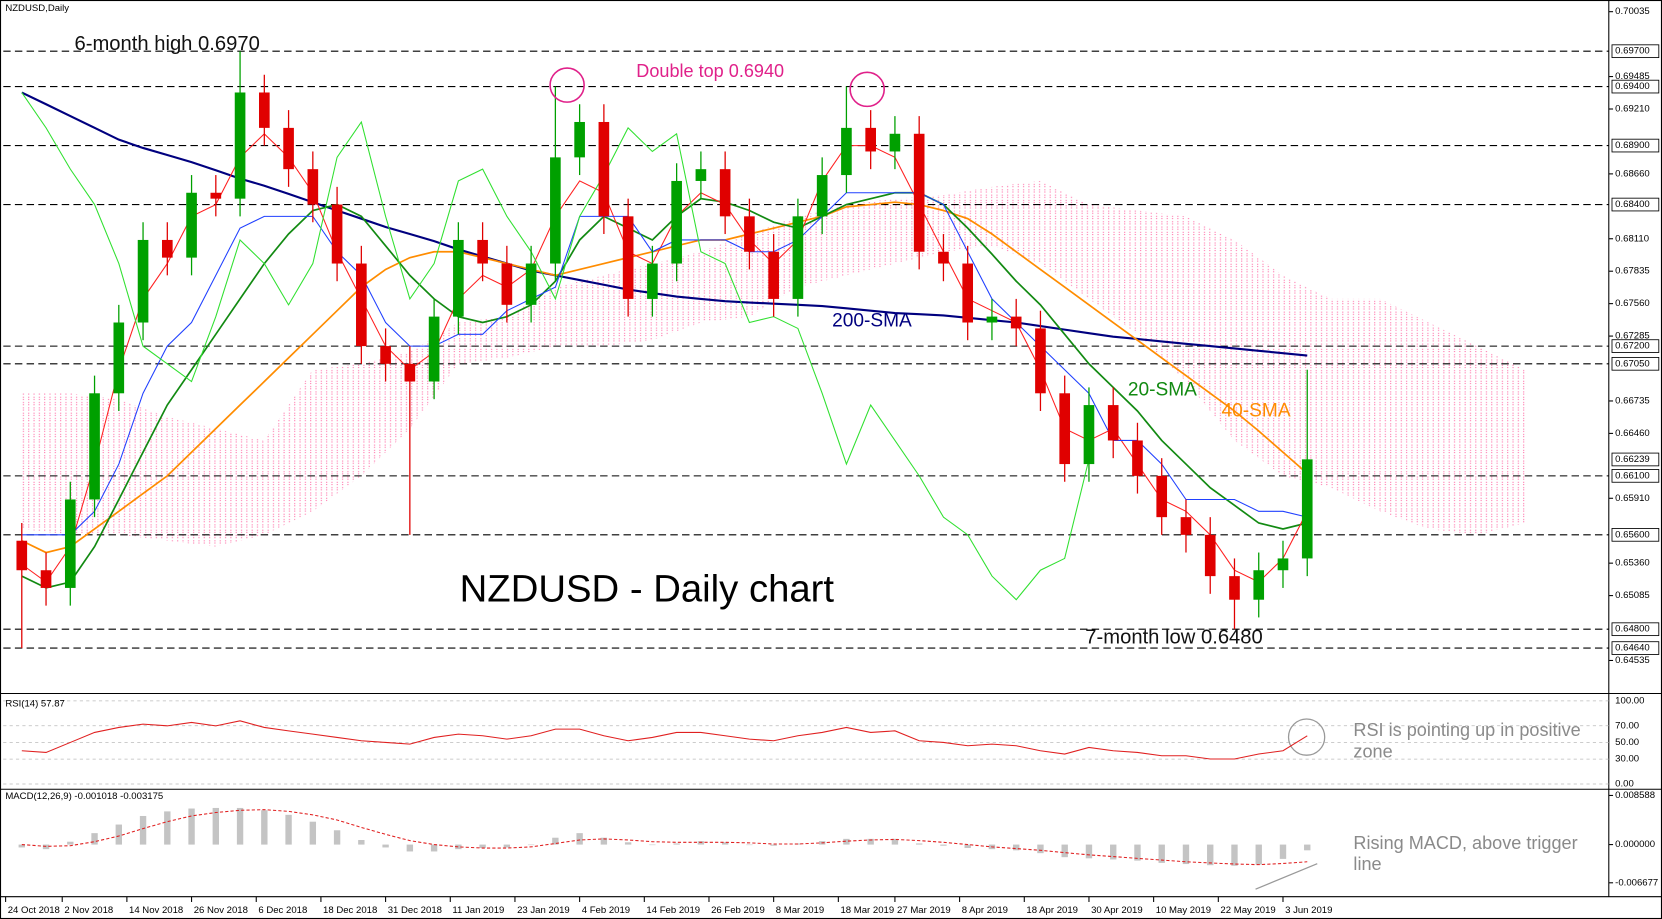 Image resolution: width=1662 pixels, height=919 pixels. I want to click on series-label: 20-SMA, so click(1162, 389).